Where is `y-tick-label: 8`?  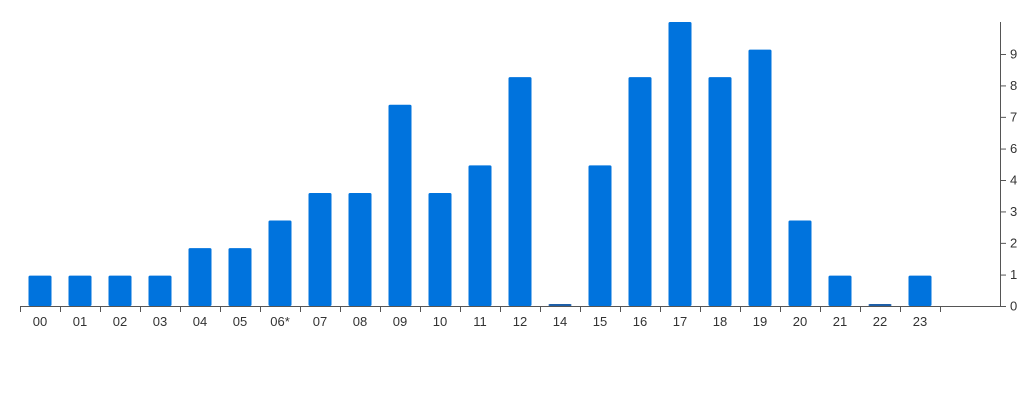
y-tick-label: 8 is located at coordinates (1013, 85).